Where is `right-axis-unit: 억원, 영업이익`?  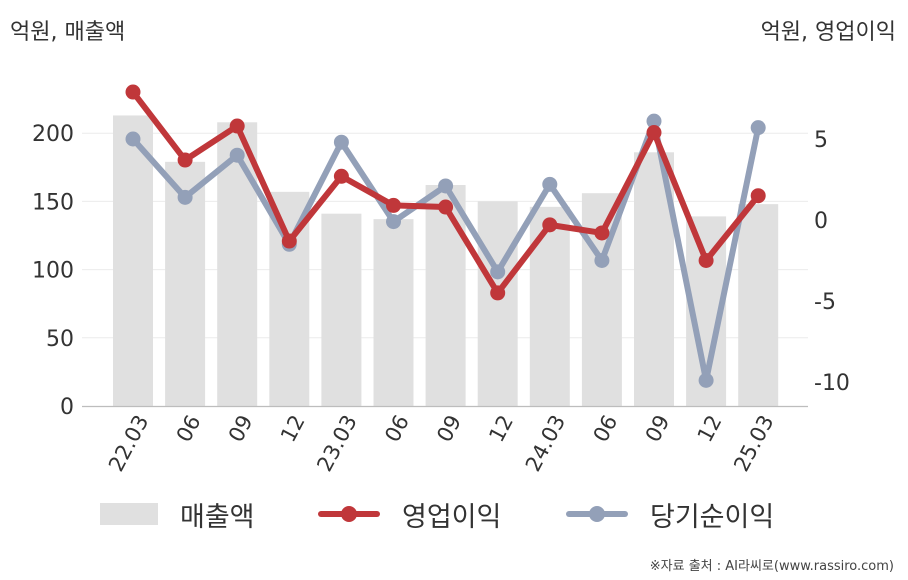
right-axis-unit: 억원, 영업이익 is located at coordinates (828, 32).